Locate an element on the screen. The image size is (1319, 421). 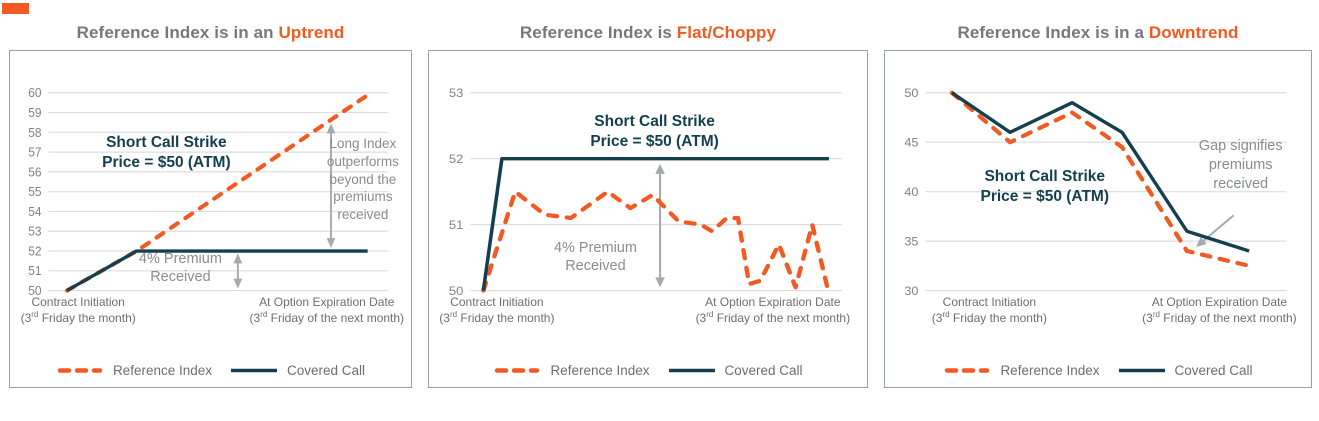
downtrend-chart-canvas: 50 45 40 35 30 is located at coordinates (1095, 192).